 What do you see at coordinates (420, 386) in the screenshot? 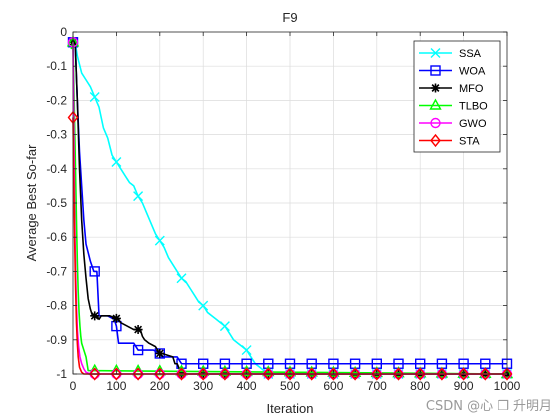
I see `x-tick-label: 800` at bounding box center [420, 386].